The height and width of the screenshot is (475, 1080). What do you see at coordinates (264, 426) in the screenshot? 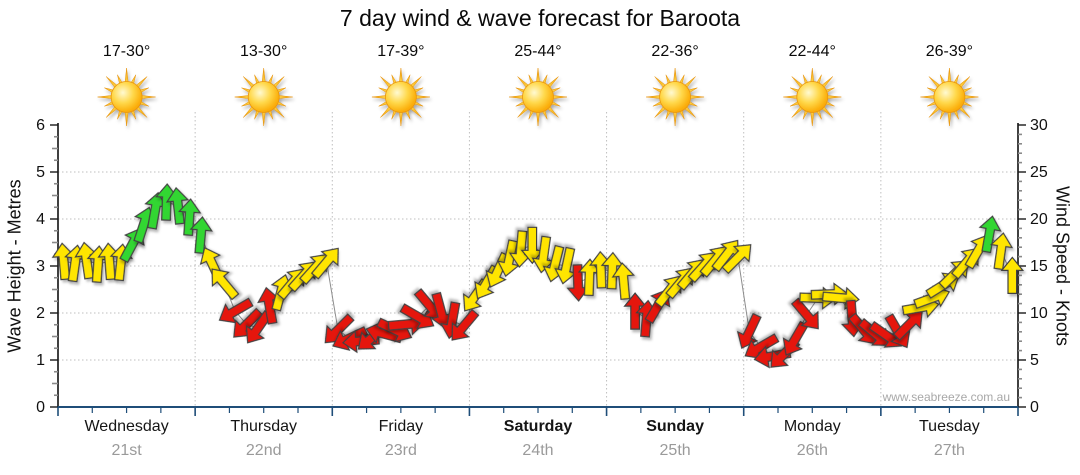
I see `day-name-label: Thursday` at bounding box center [264, 426].